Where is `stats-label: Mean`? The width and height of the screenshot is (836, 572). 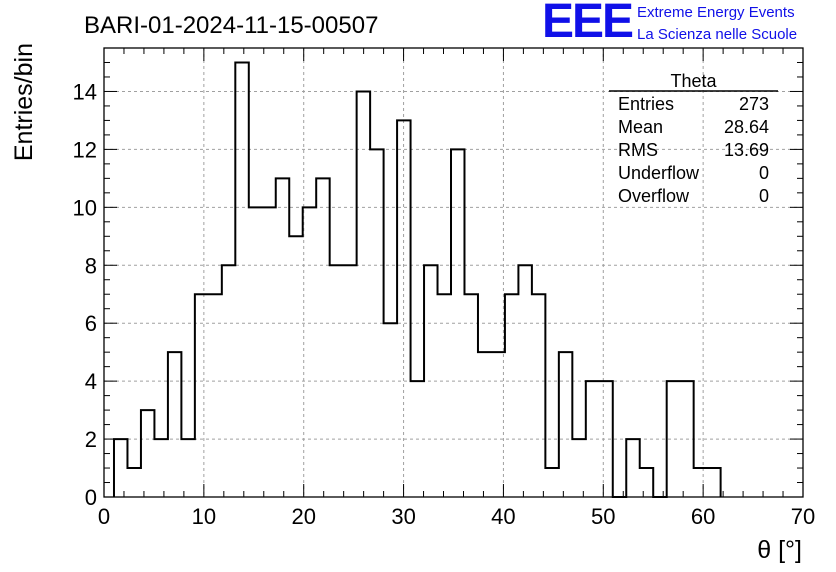 stats-label: Mean is located at coordinates (640, 127).